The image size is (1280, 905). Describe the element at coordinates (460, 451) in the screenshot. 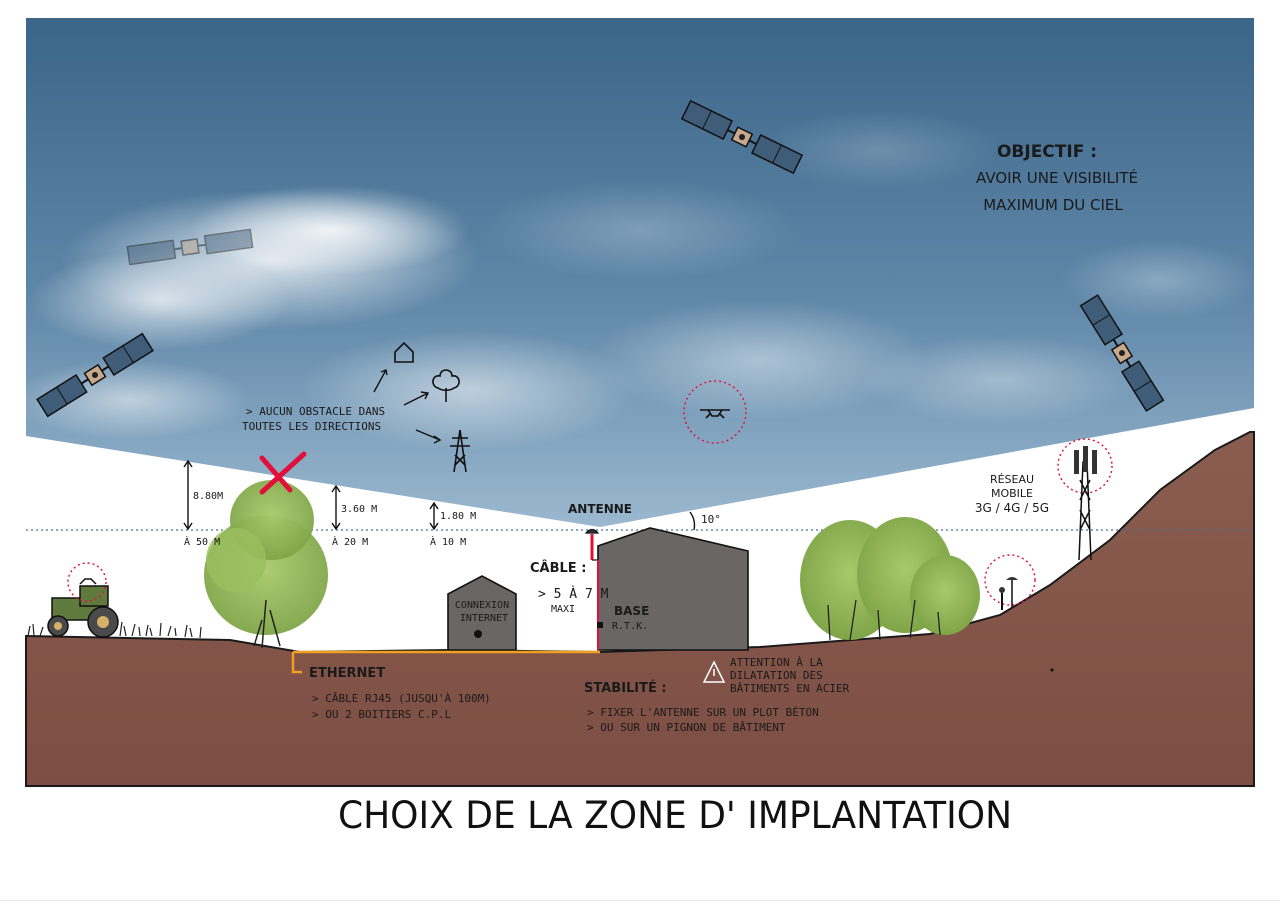

I see `power-pylon-icon` at that location.